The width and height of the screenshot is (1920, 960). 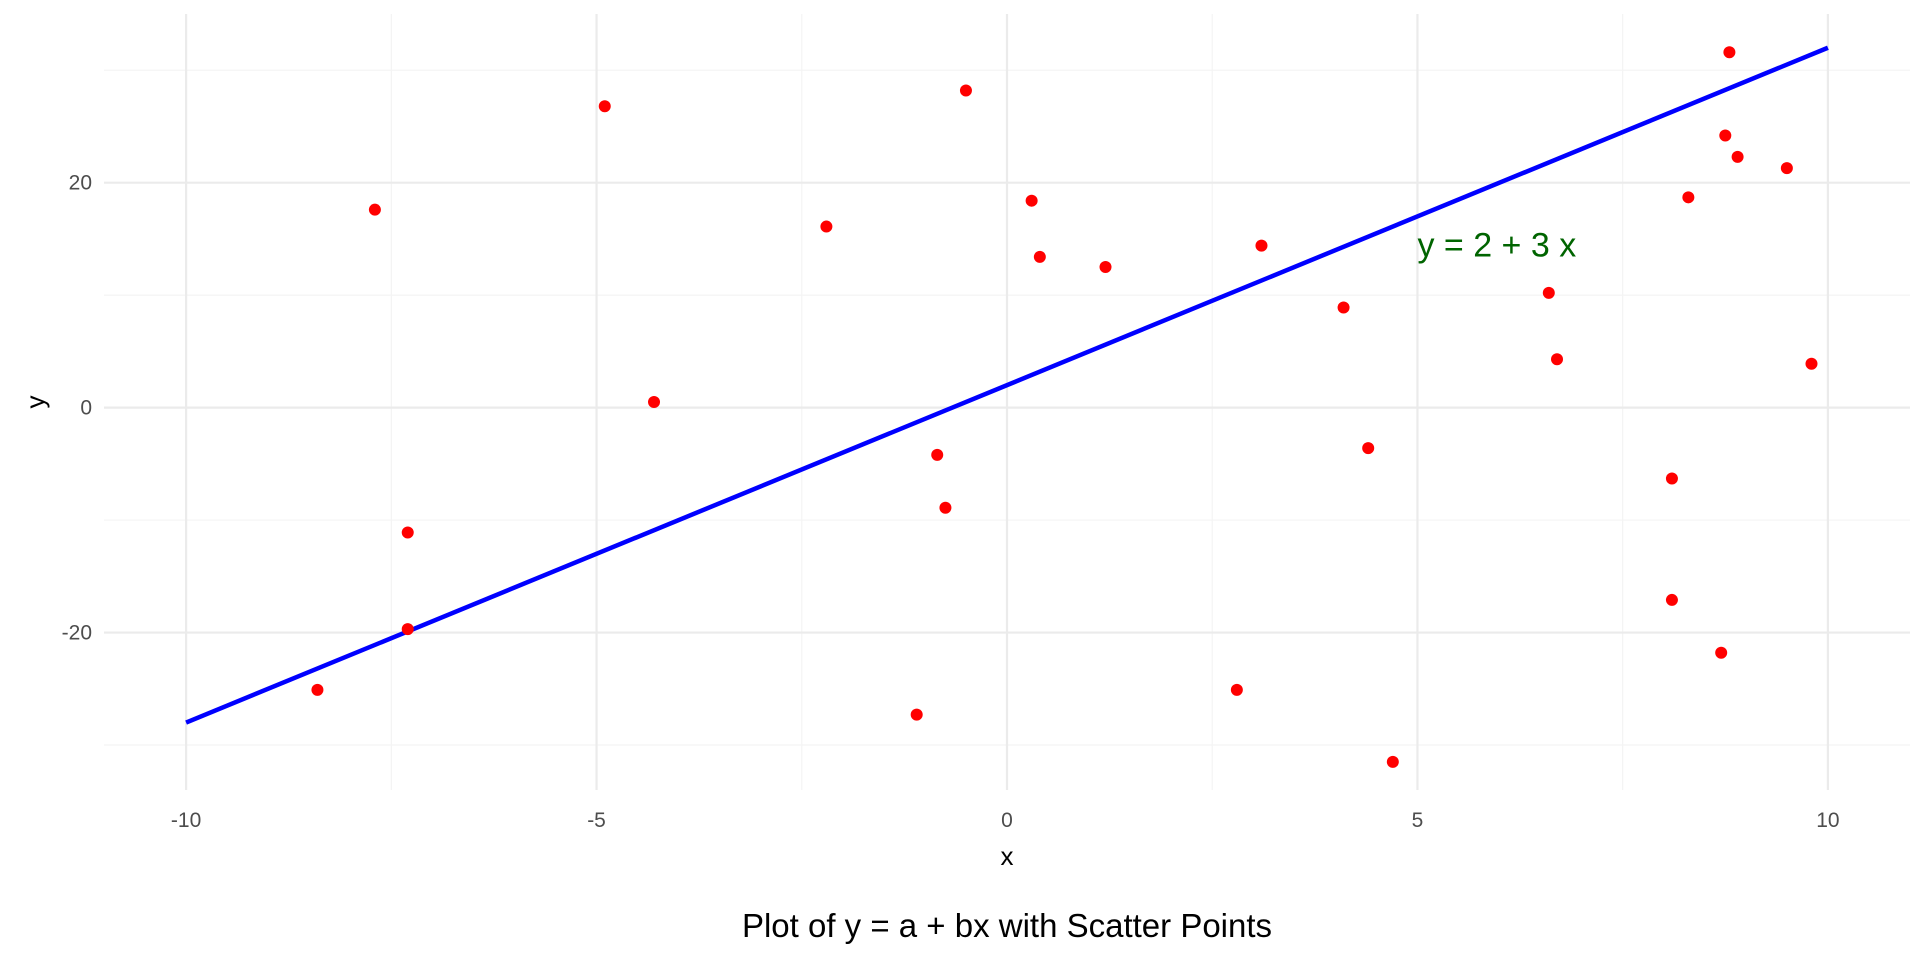 What do you see at coordinates (1007, 856) in the screenshot?
I see `x-axis-title: x` at bounding box center [1007, 856].